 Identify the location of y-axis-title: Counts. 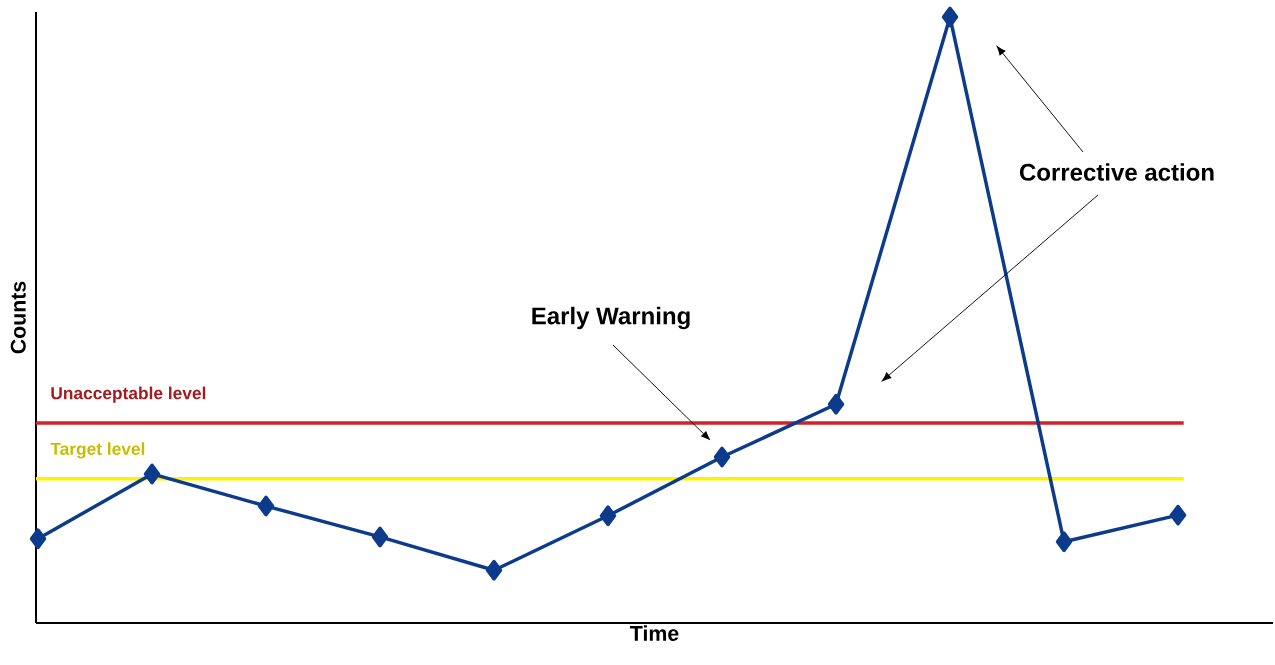
(18, 317).